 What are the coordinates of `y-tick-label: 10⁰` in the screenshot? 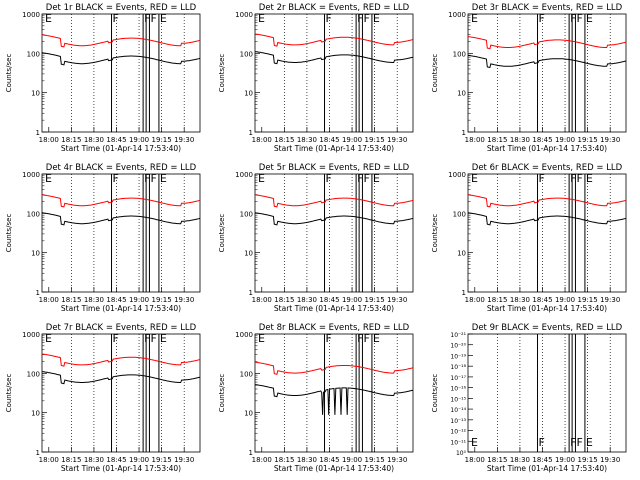 It's located at (461, 453).